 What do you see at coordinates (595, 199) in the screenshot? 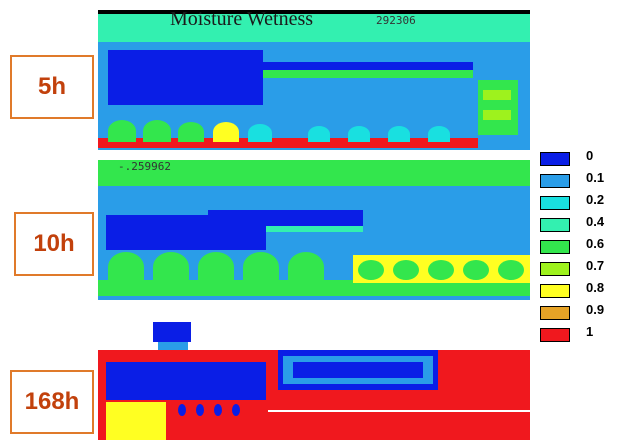
I see `legend-label: 0.2` at bounding box center [595, 199].